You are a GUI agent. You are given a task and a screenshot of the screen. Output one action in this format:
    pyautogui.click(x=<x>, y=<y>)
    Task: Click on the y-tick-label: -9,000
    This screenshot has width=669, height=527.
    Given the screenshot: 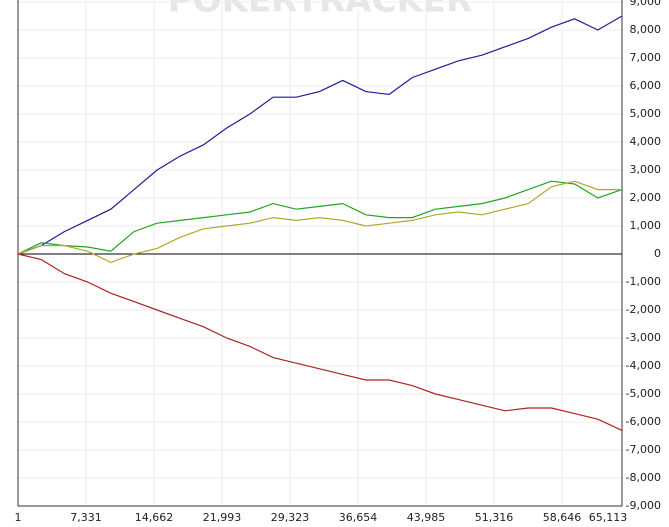 What is the action you would take?
    pyautogui.click(x=643, y=505)
    